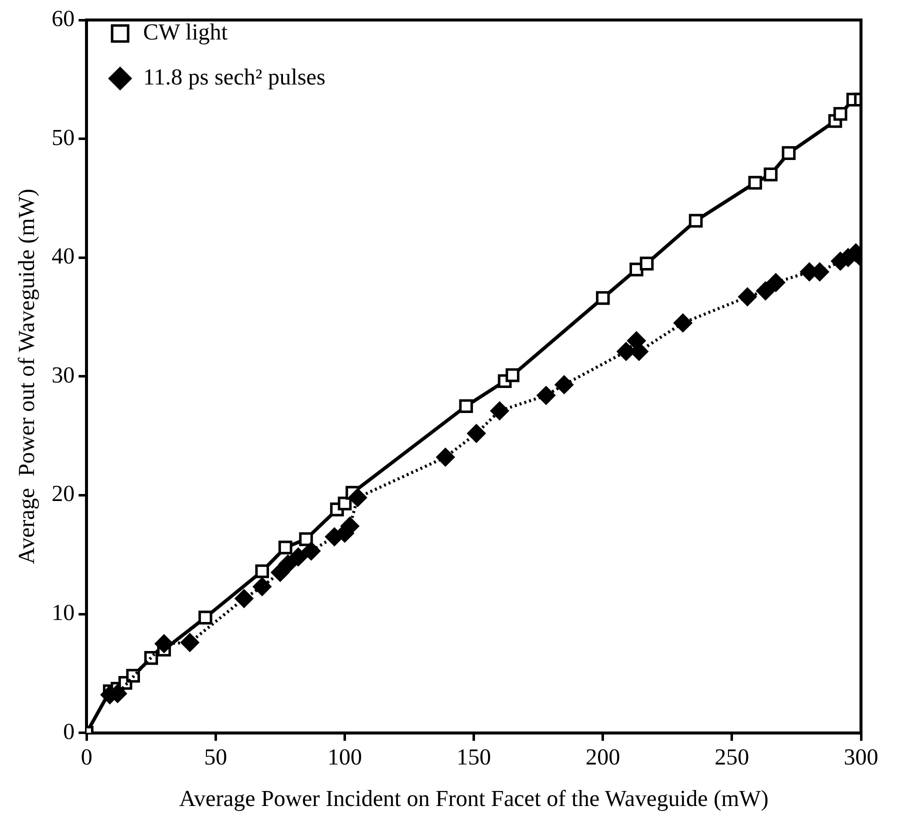  Describe the element at coordinates (63, 613) in the screenshot. I see `y-tick-label: 10` at that location.